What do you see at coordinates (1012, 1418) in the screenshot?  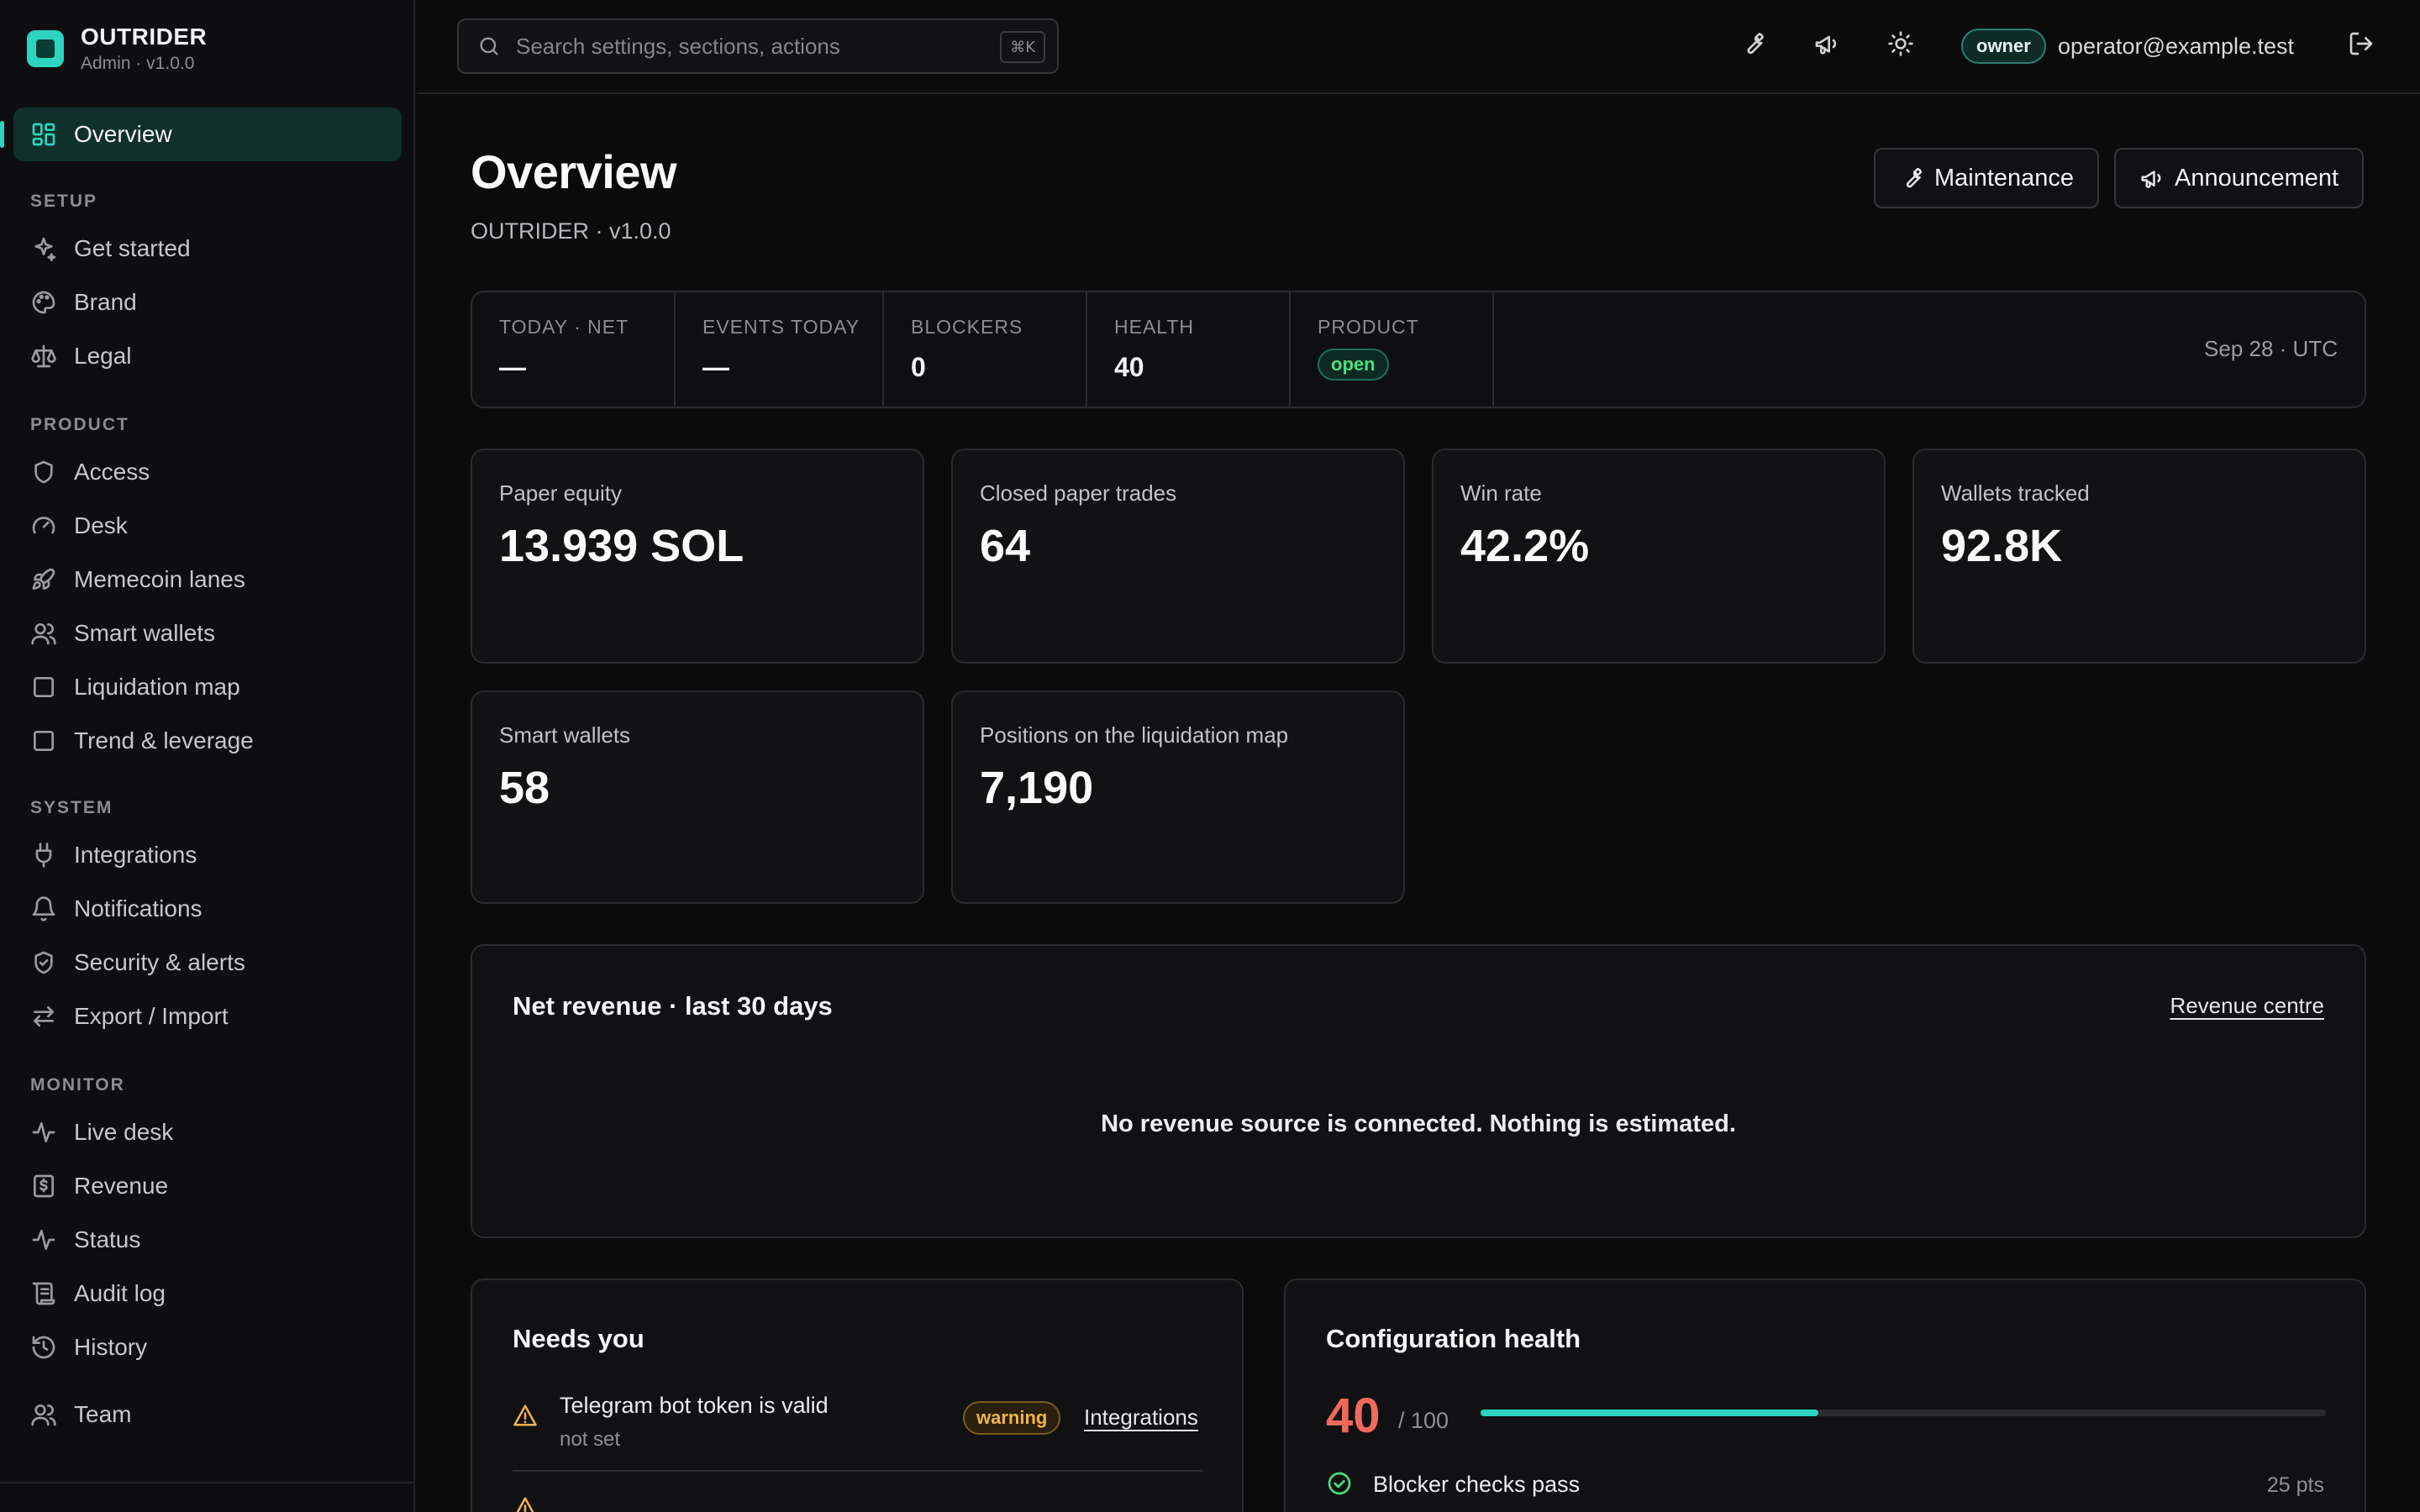 I see `warning-badge: warning` at bounding box center [1012, 1418].